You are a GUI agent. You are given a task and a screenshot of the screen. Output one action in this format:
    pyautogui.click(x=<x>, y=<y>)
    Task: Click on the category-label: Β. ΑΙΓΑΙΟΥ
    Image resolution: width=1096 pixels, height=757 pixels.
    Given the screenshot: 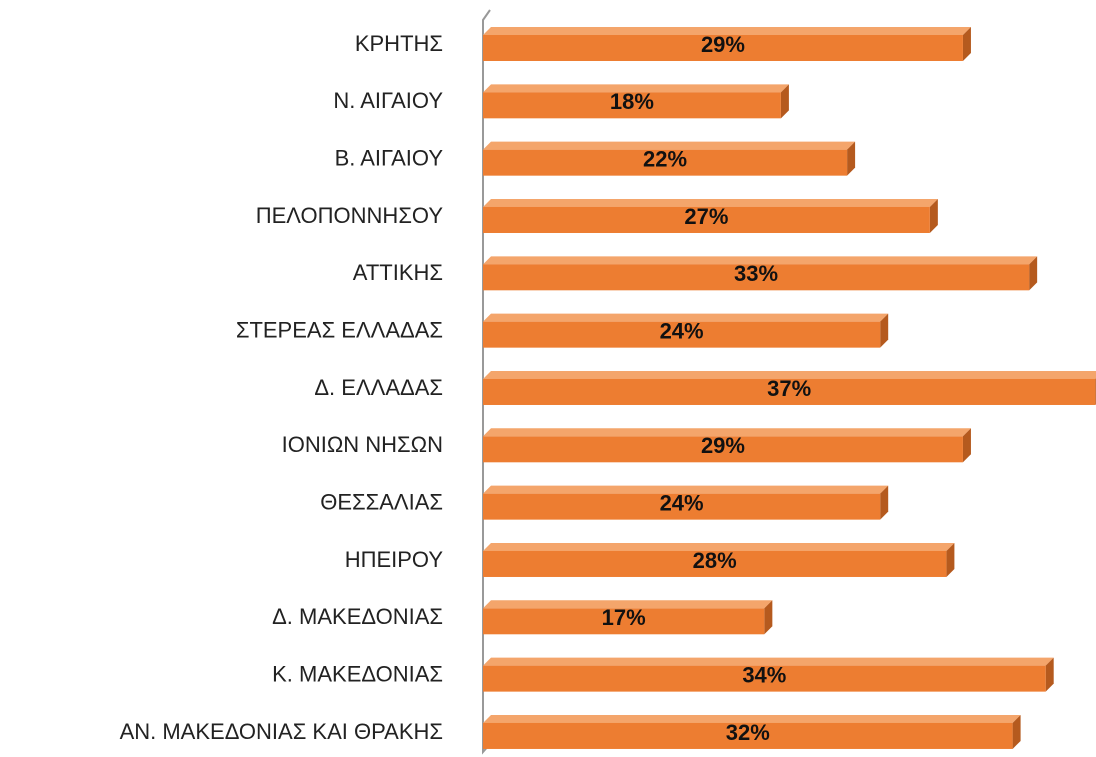 What is the action you would take?
    pyautogui.click(x=389, y=157)
    